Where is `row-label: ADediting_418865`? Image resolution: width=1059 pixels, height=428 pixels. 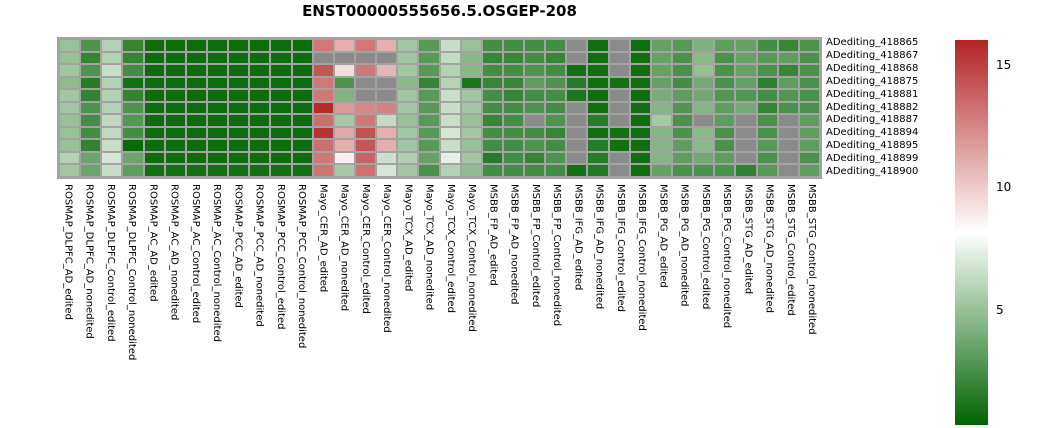 row-label: ADediting_418865 is located at coordinates (872, 42).